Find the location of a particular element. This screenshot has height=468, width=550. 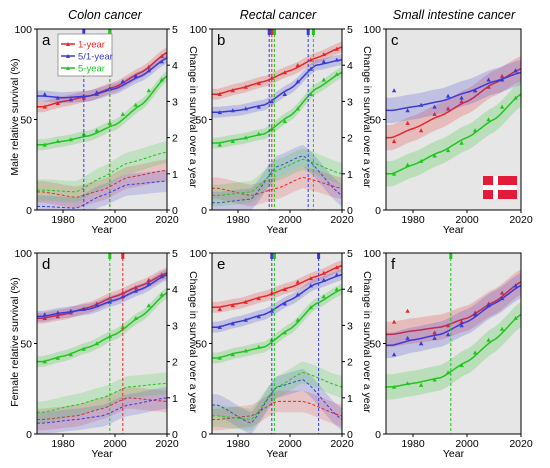

panel-letter: b is located at coordinates (221, 40).